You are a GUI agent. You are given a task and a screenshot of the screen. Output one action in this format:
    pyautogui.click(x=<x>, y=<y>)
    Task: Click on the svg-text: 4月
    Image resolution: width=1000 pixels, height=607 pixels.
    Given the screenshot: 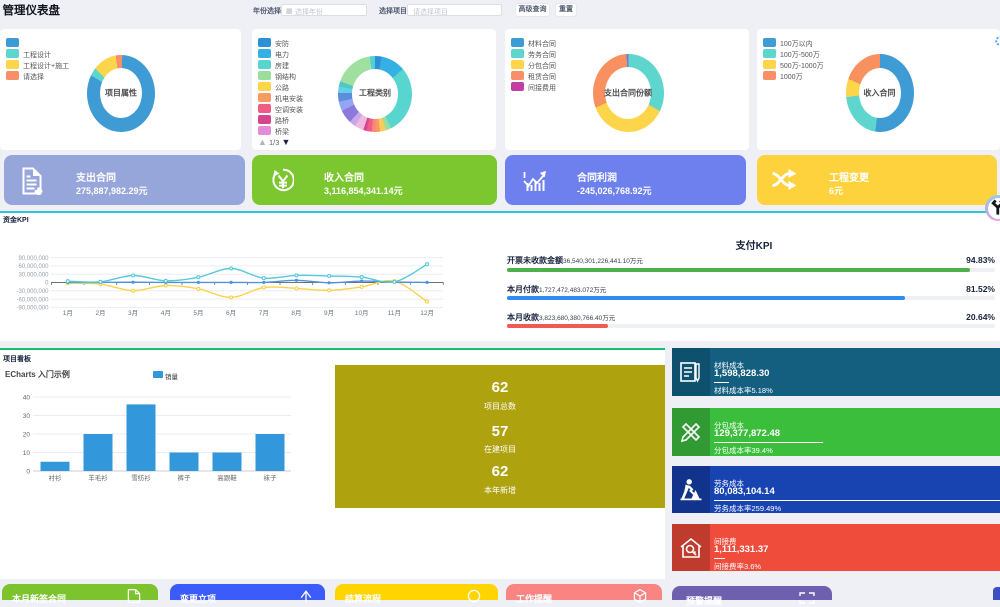 What is the action you would take?
    pyautogui.click(x=166, y=313)
    